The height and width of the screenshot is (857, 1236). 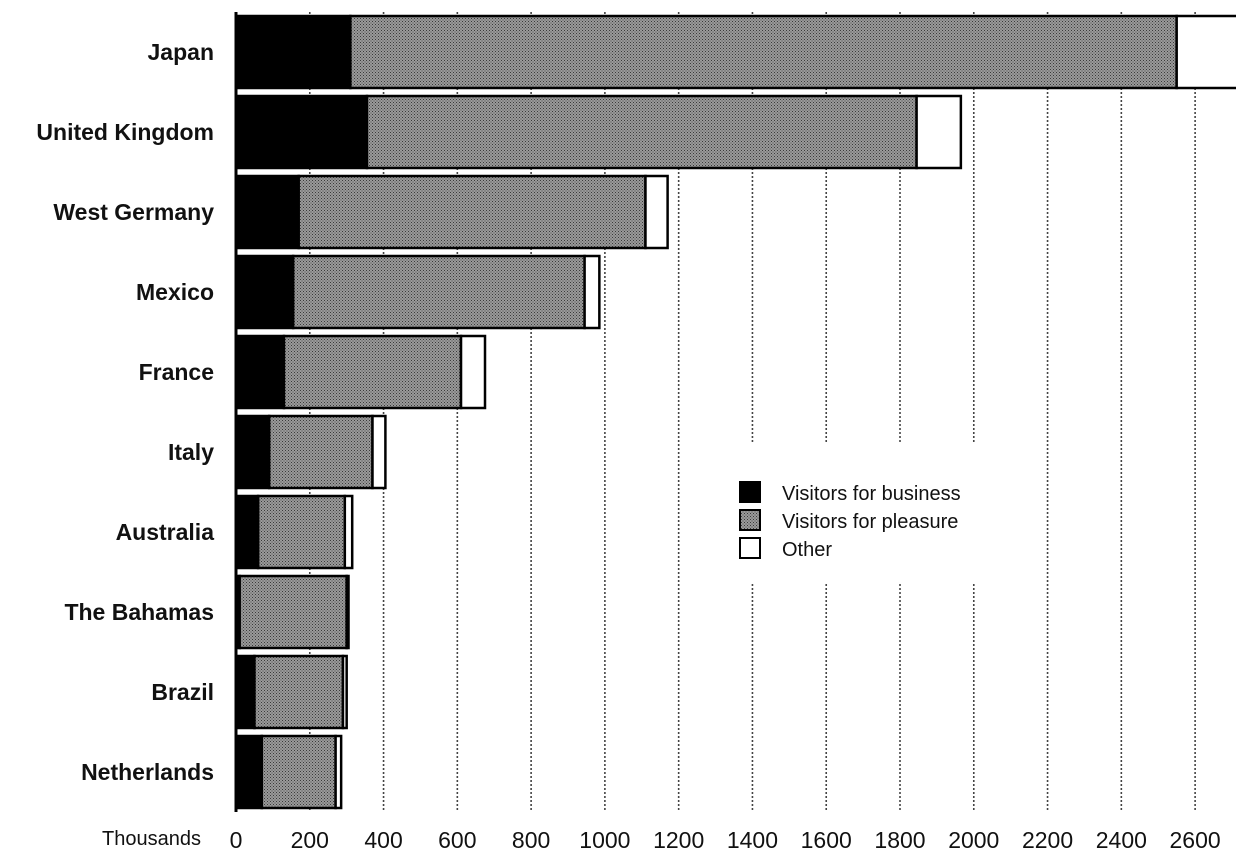 What do you see at coordinates (338, 772) in the screenshot?
I see `bar-netherlands-other` at bounding box center [338, 772].